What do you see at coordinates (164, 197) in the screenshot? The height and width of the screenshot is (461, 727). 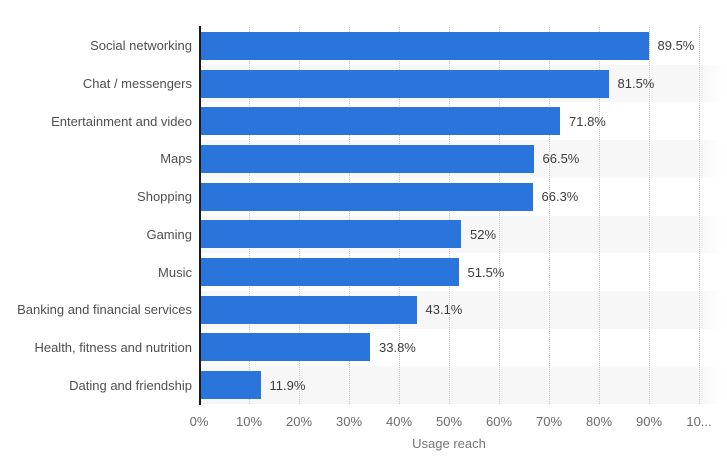 I see `category-label: Shopping` at bounding box center [164, 197].